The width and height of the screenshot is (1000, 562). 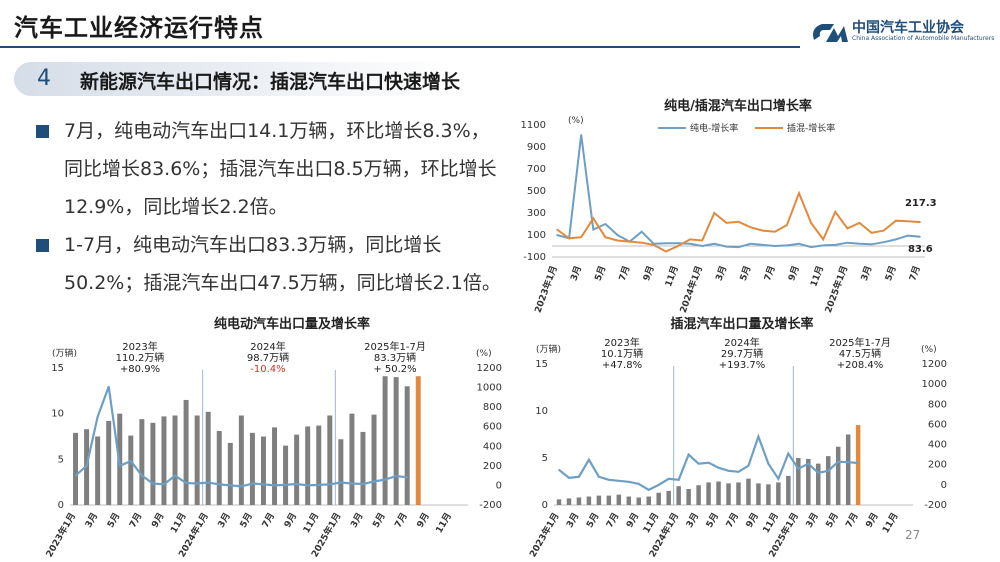 What do you see at coordinates (61, 505) in the screenshot?
I see `left-tick-label: 0` at bounding box center [61, 505].